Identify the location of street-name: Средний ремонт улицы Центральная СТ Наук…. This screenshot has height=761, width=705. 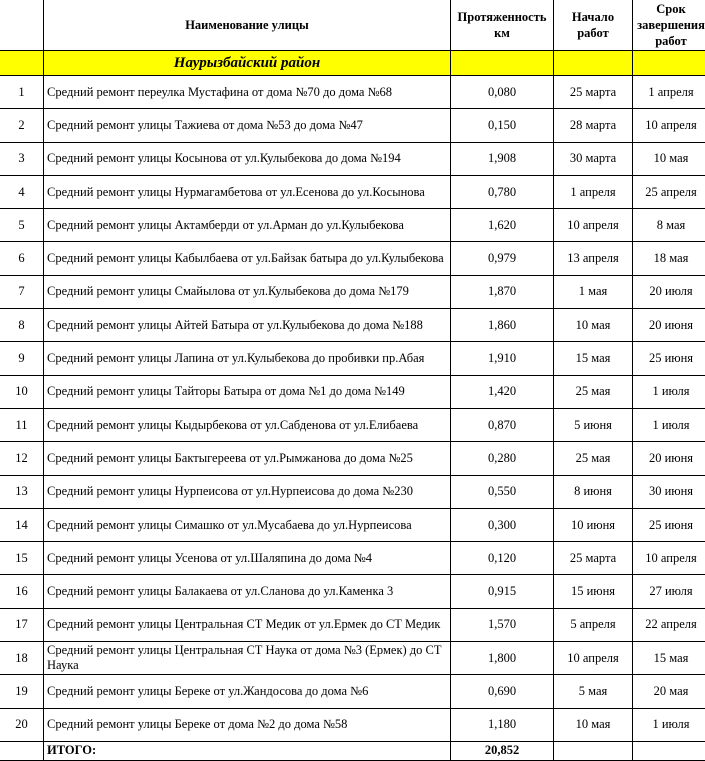
(247, 658).